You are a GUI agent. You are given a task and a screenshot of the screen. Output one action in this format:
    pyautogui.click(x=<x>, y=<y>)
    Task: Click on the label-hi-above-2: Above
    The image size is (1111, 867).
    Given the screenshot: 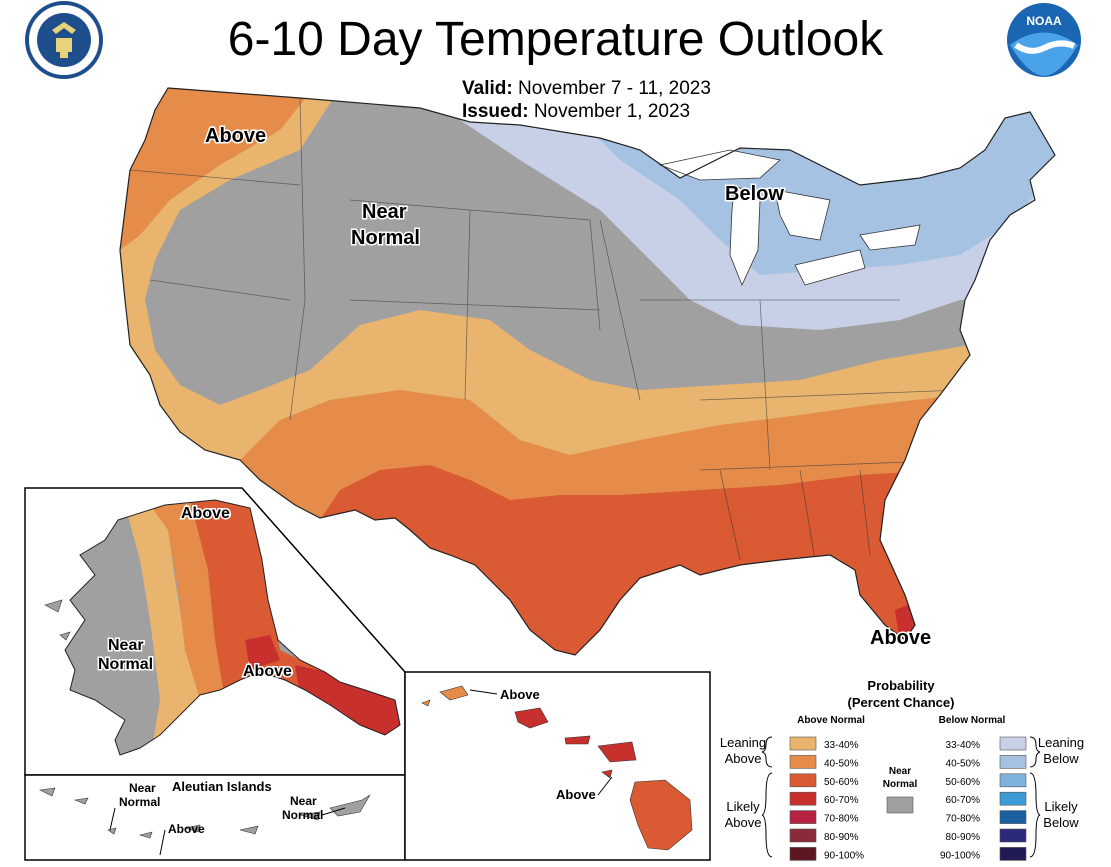 What is the action you would take?
    pyautogui.click(x=576, y=794)
    